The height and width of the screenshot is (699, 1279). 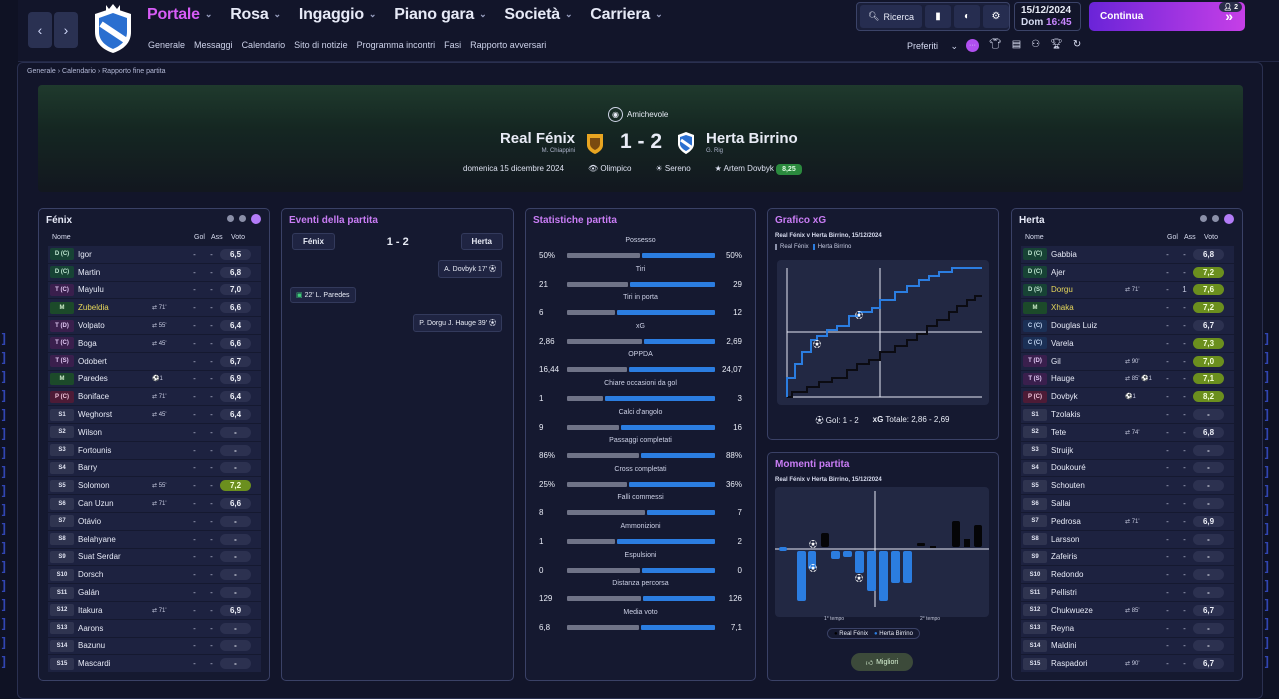 I want to click on search-button: 🔍︎ Ricerca, so click(x=891, y=16).